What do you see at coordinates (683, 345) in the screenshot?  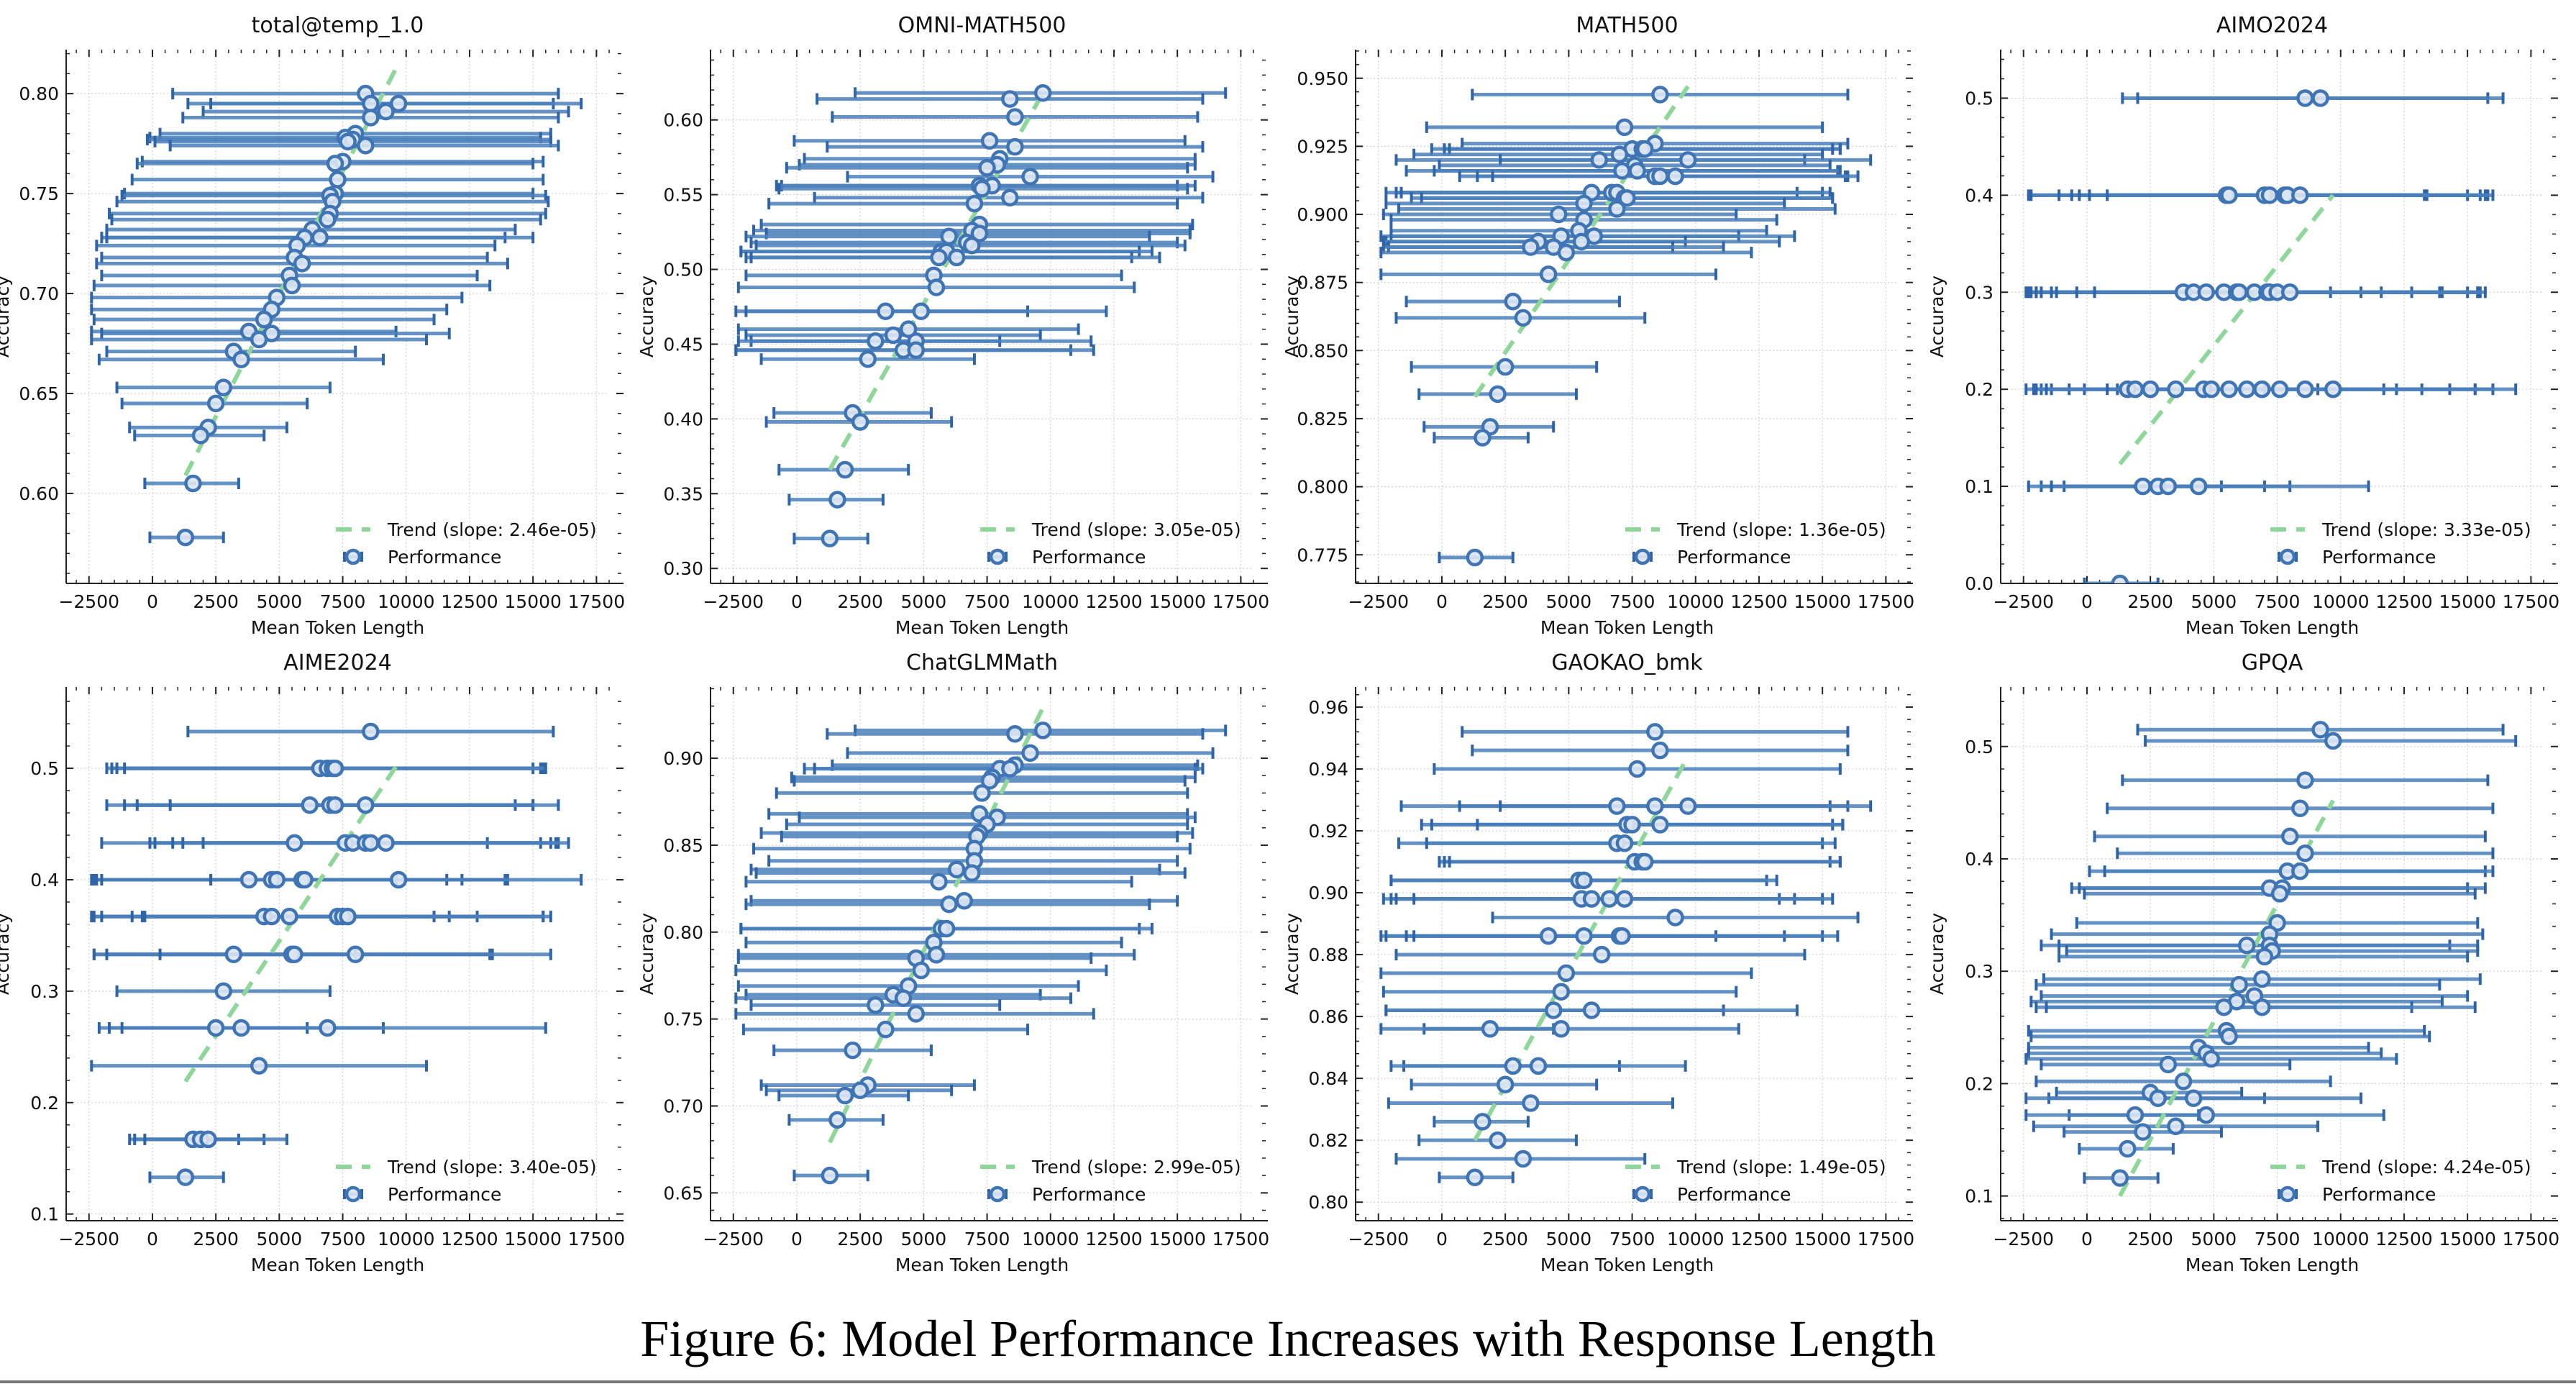 I see `y-tick-label: 0.45` at bounding box center [683, 345].